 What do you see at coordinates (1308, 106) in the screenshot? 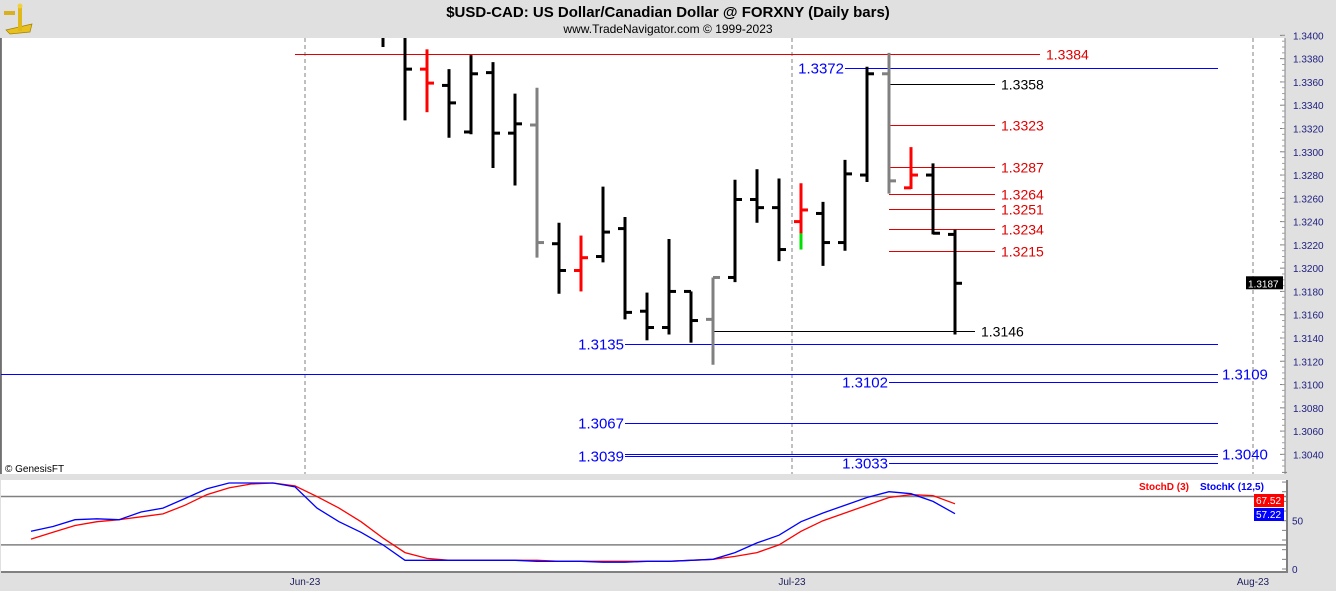
I see `y-tick-label: 1.3340` at bounding box center [1308, 106].